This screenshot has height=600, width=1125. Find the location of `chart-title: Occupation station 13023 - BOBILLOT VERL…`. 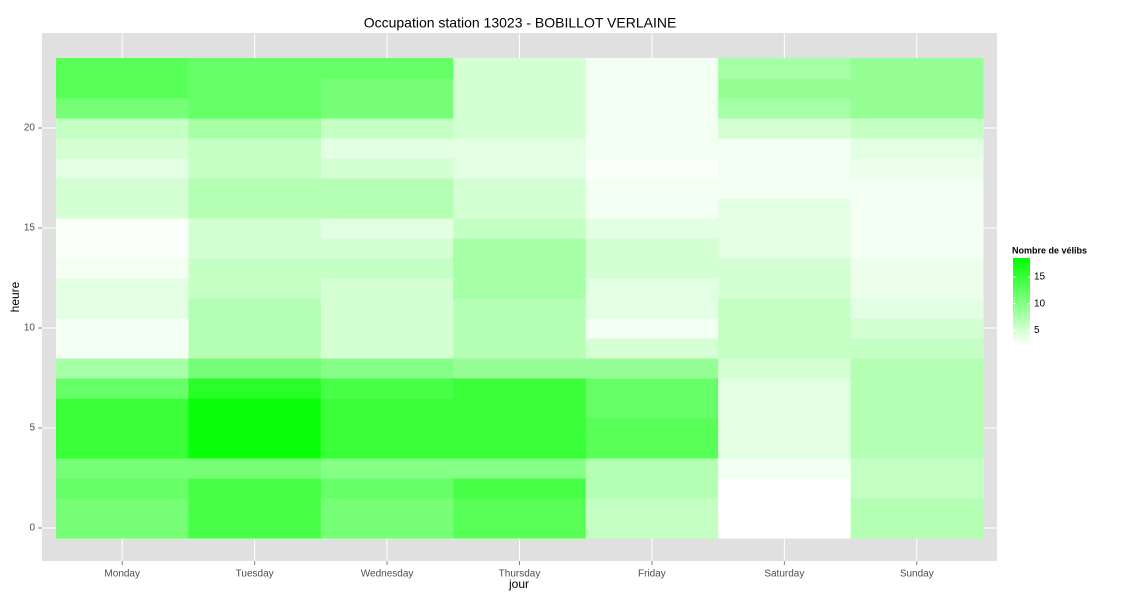

chart-title: Occupation station 13023 - BOBILLOT VERL… is located at coordinates (520, 23).